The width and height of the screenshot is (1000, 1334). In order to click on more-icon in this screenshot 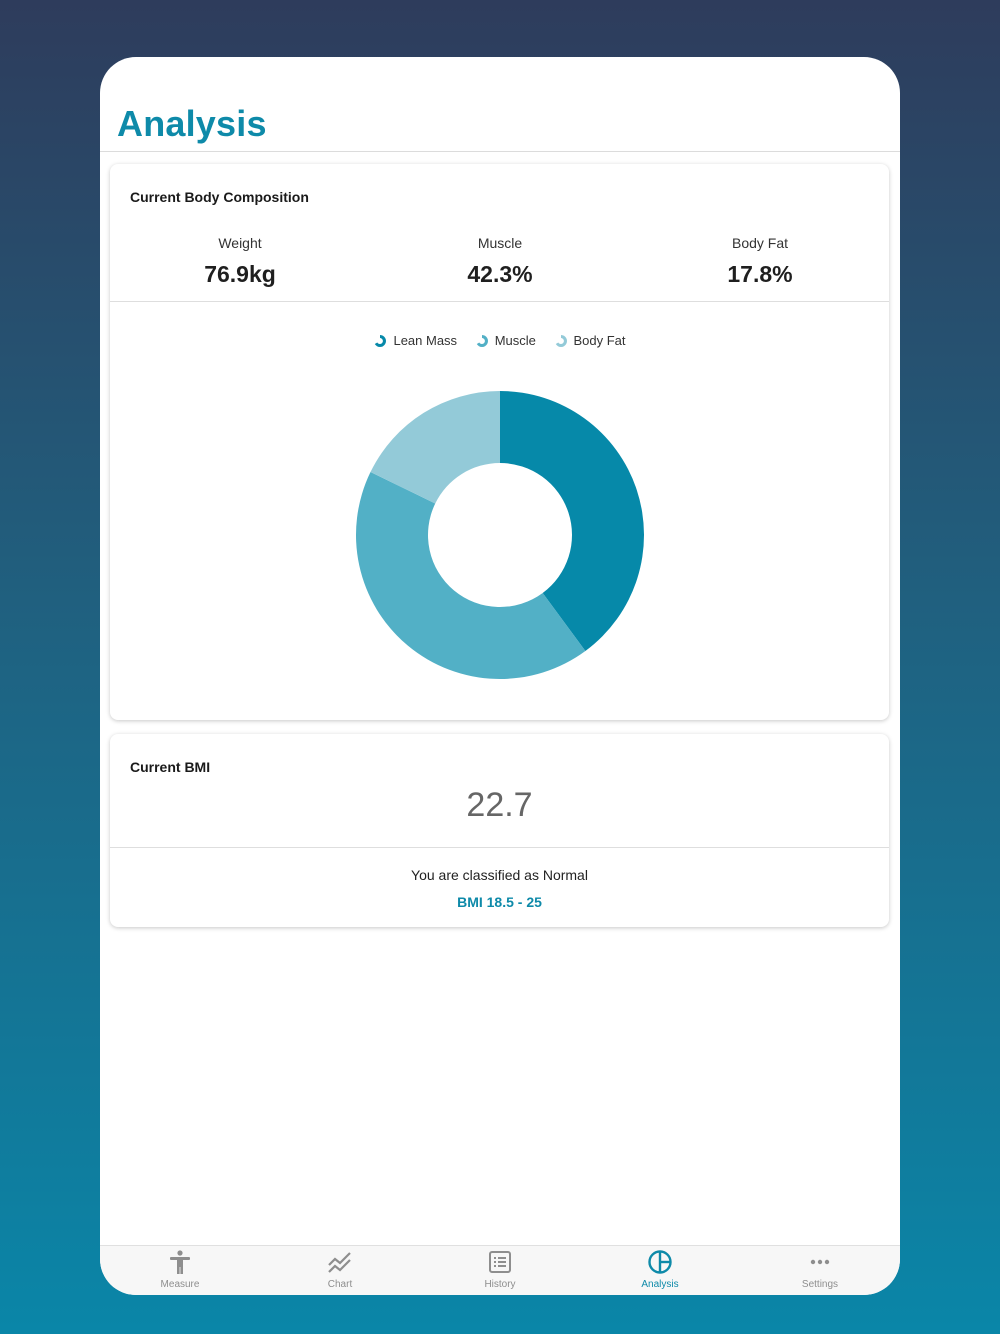, I will do `click(820, 1262)`.